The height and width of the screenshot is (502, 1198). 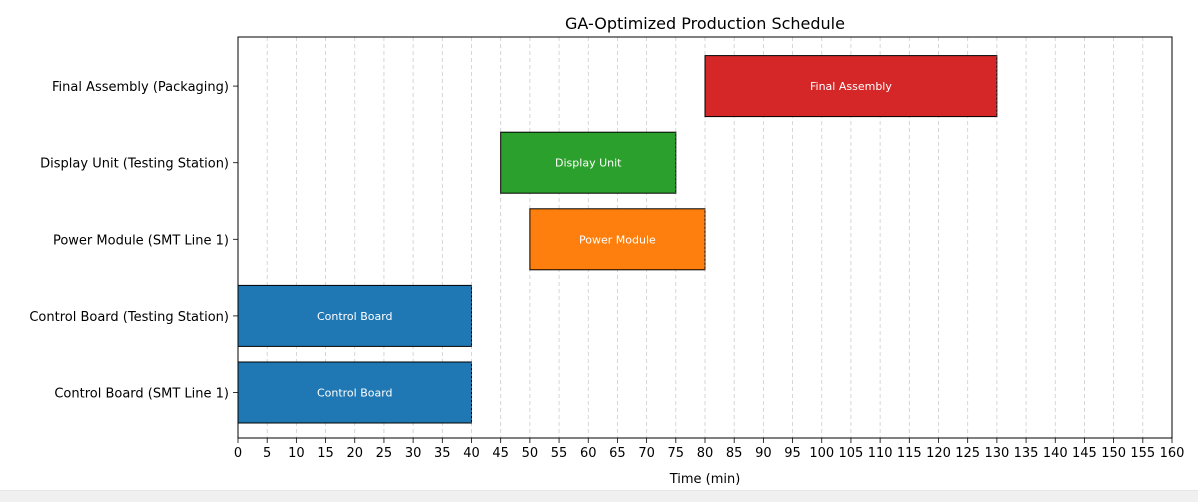 I want to click on x-tick-label: 40, so click(x=471, y=453).